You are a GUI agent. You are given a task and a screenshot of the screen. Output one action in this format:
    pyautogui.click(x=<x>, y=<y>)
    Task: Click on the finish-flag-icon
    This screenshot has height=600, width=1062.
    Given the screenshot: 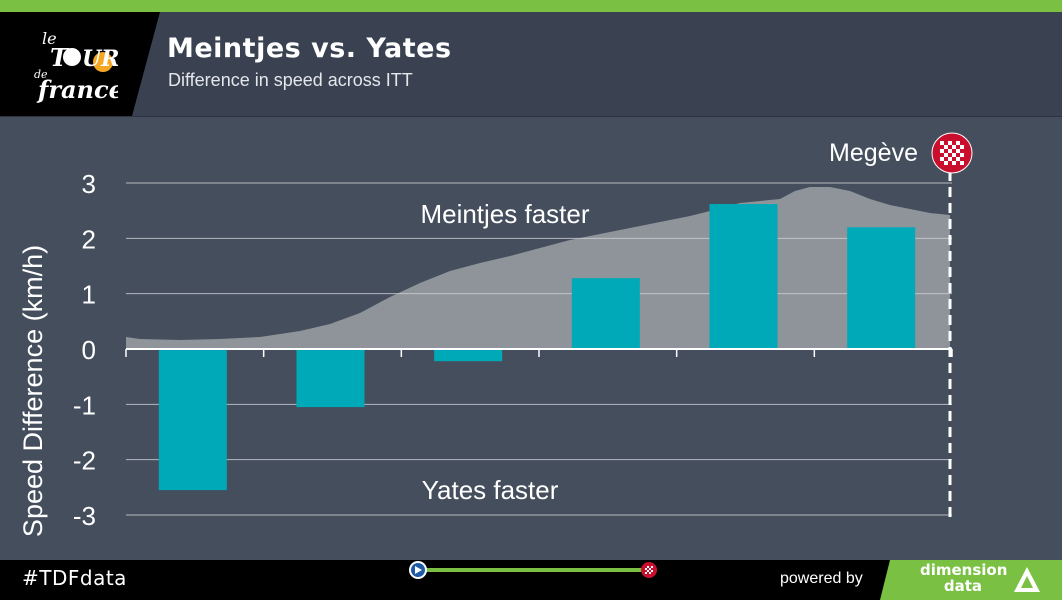 What is the action you would take?
    pyautogui.click(x=649, y=570)
    